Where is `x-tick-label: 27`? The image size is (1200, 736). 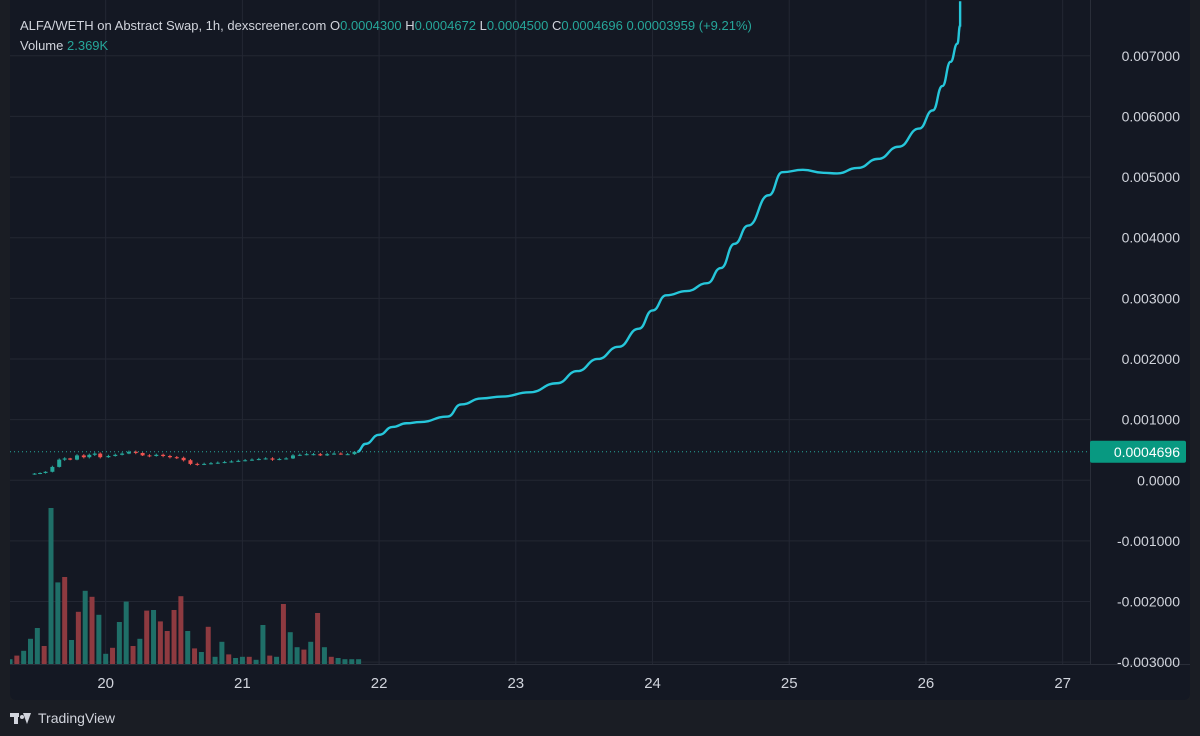 x-tick-label: 27 is located at coordinates (1062, 683).